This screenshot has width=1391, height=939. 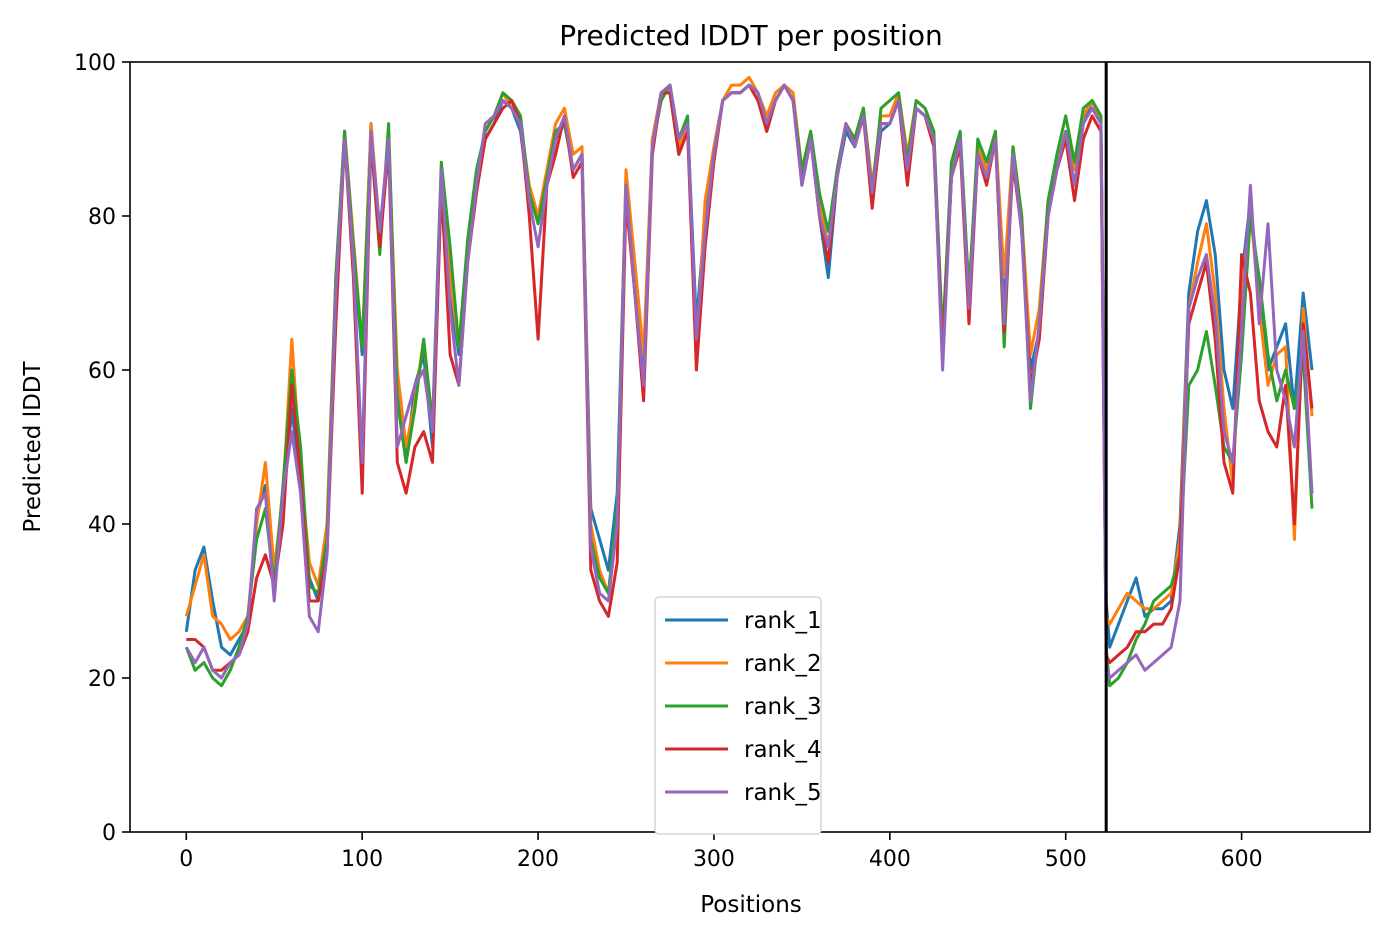 I want to click on x-axis: 0 100 200 300 400 500 600, so click(x=721, y=852).